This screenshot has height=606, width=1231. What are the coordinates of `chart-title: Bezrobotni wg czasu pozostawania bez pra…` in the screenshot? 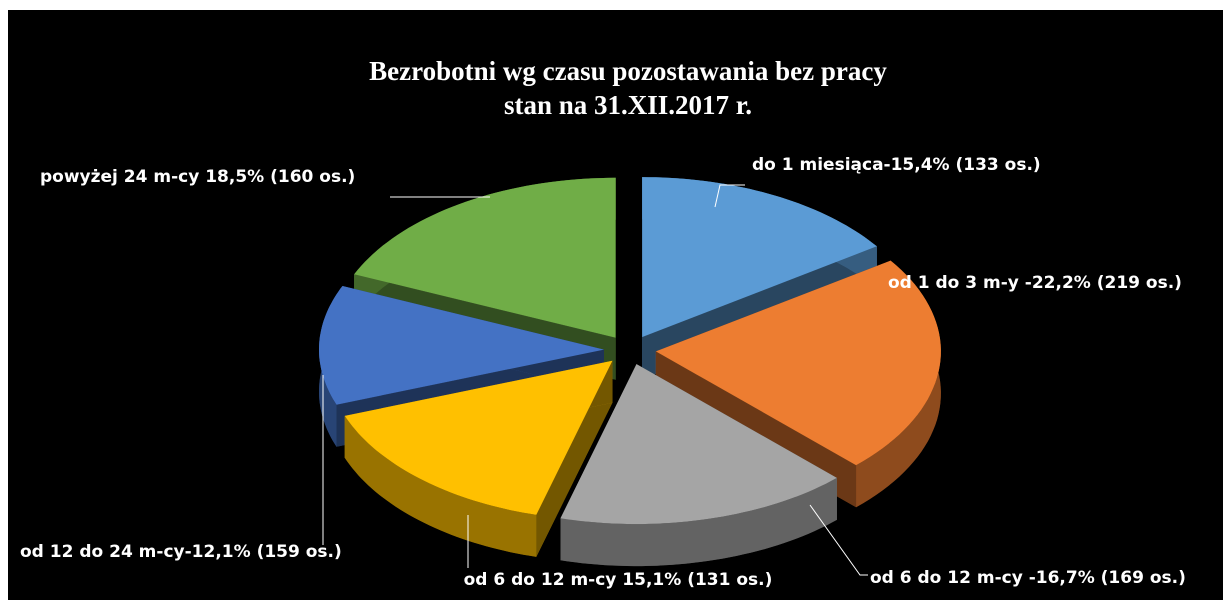 It's located at (628, 71).